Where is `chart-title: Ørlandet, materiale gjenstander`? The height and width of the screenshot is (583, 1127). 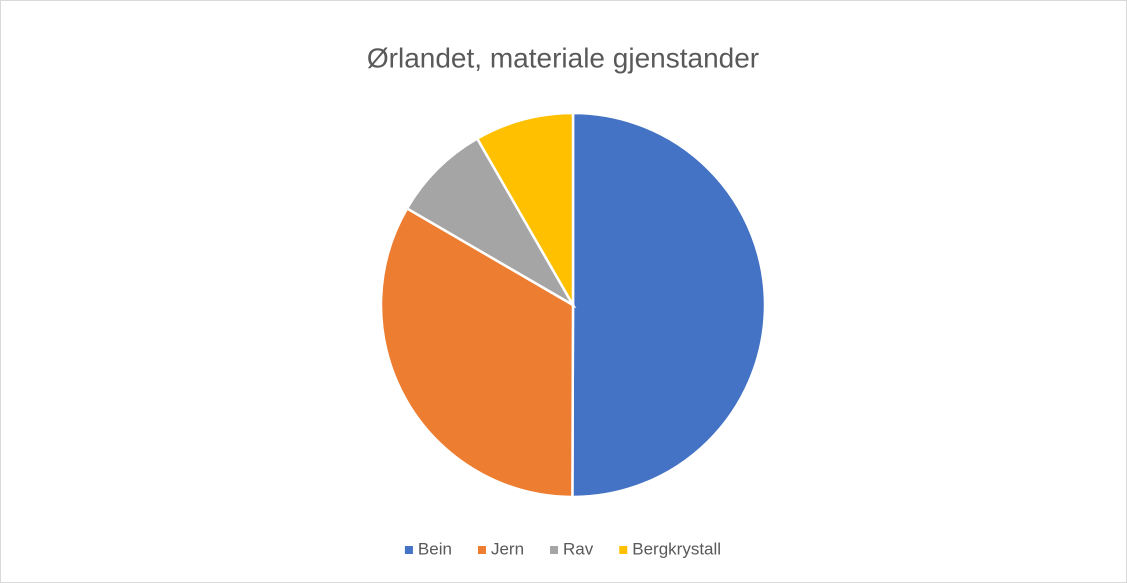 chart-title: Ørlandet, materiale gjenstander is located at coordinates (563, 57).